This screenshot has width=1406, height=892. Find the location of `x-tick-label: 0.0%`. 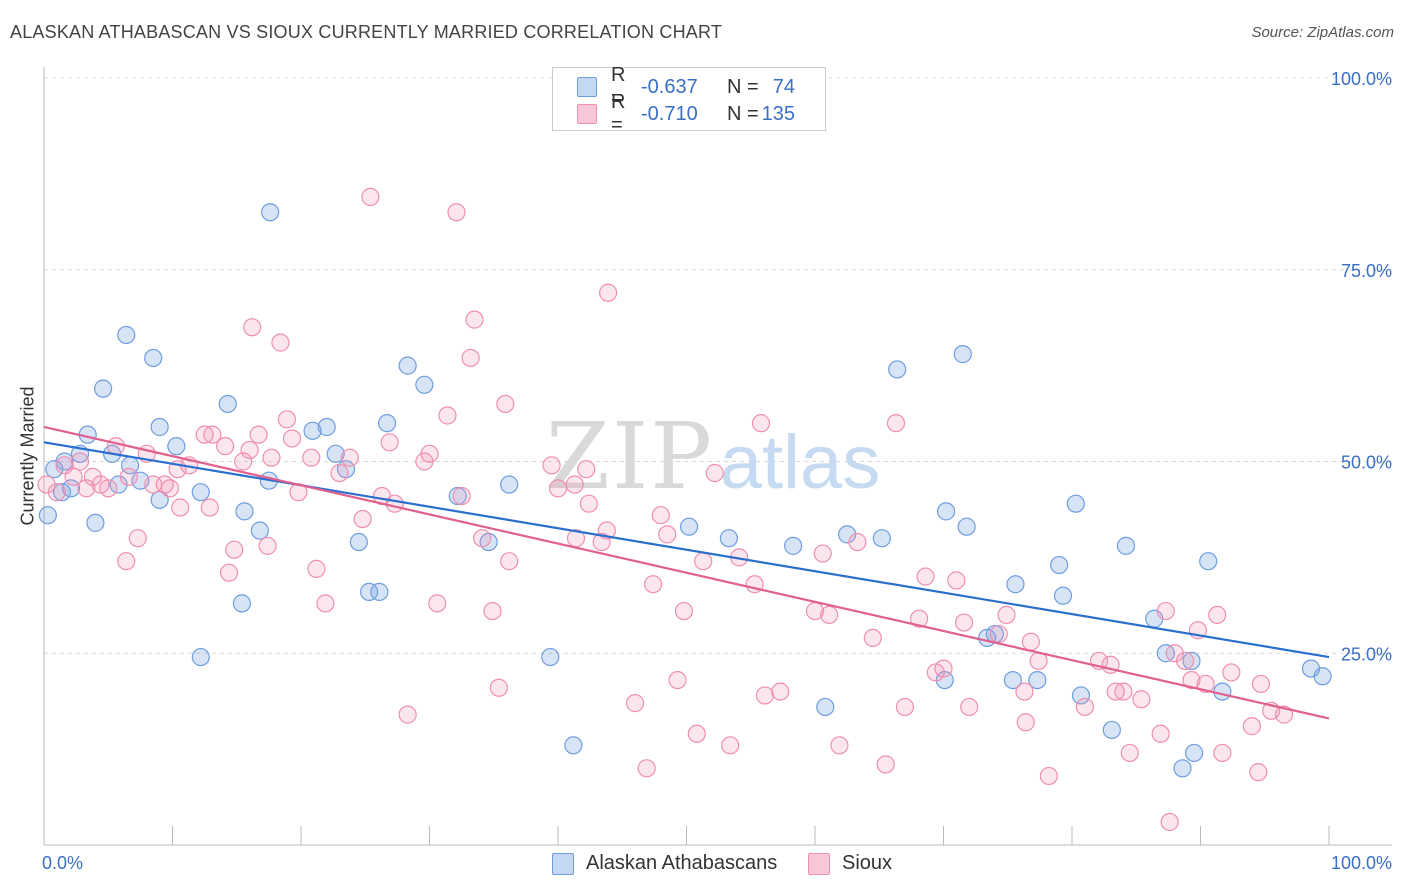

x-tick-label: 0.0% is located at coordinates (62, 863).